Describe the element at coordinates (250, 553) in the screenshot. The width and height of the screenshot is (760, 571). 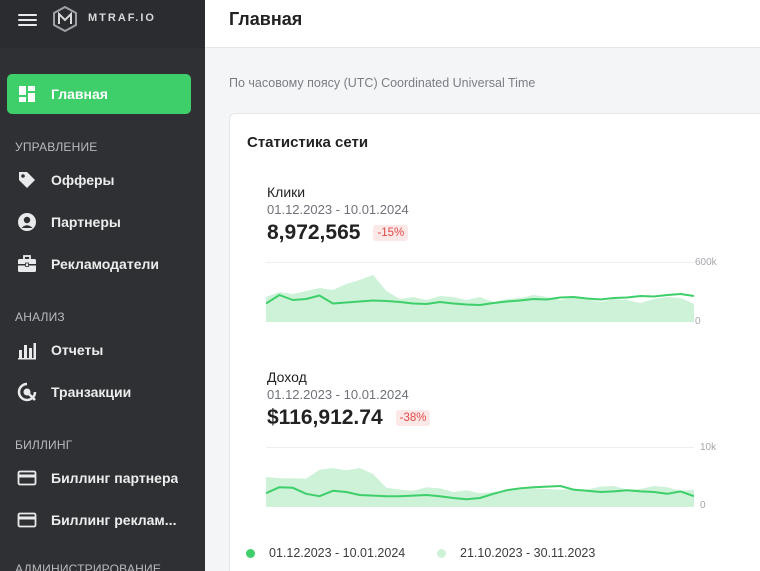
I see `legend-dot-current` at that location.